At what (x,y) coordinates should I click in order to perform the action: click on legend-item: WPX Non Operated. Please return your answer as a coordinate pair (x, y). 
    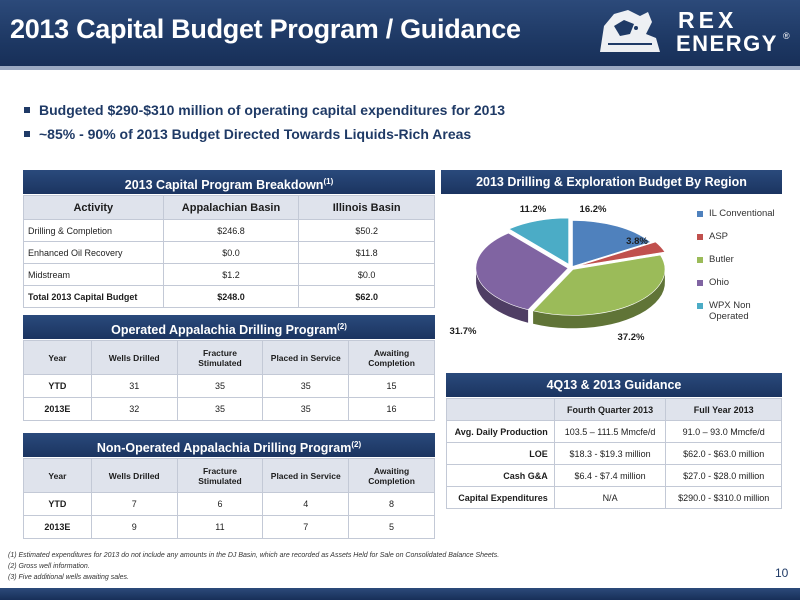
    Looking at the image, I should click on (737, 315).